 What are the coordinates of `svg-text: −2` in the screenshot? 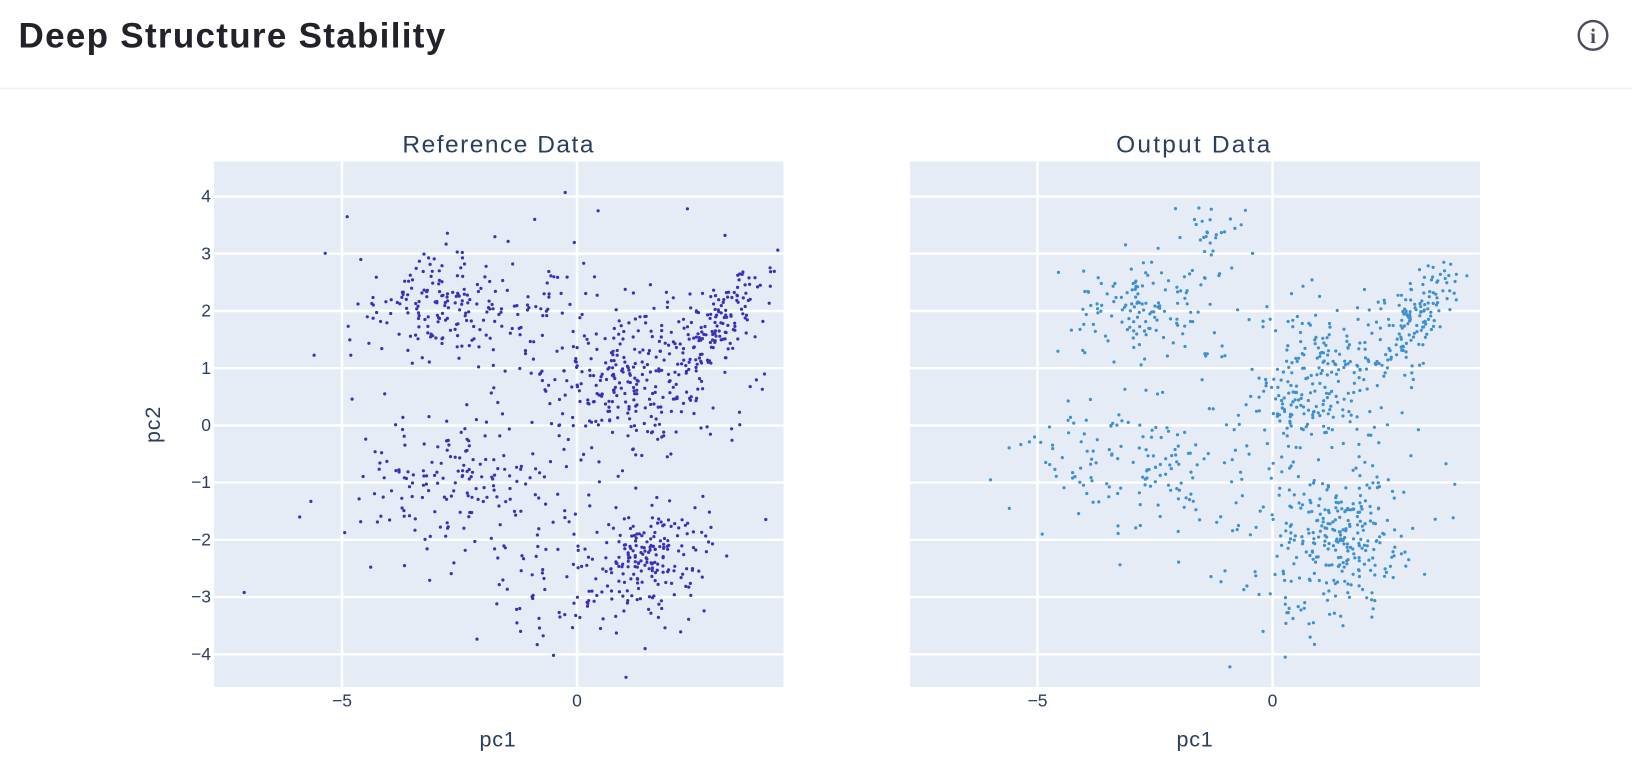 It's located at (201, 539).